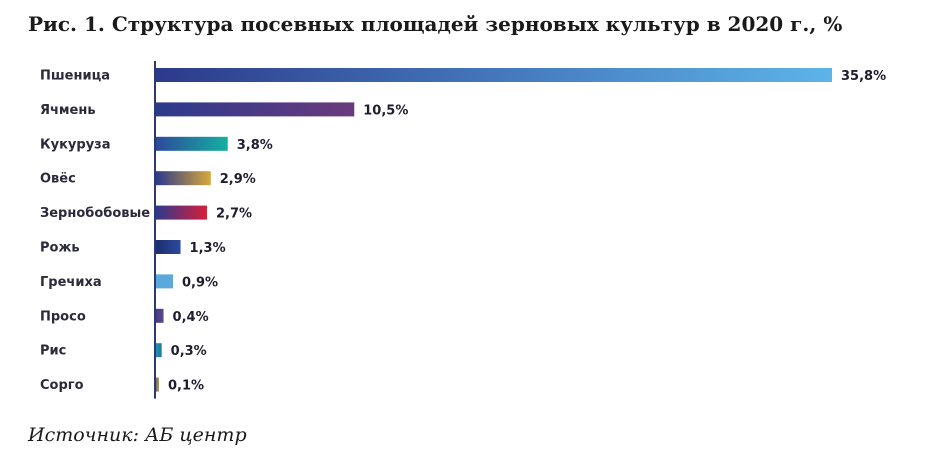 This screenshot has height=460, width=933. I want to click on value-label: 35,8%, so click(863, 76).